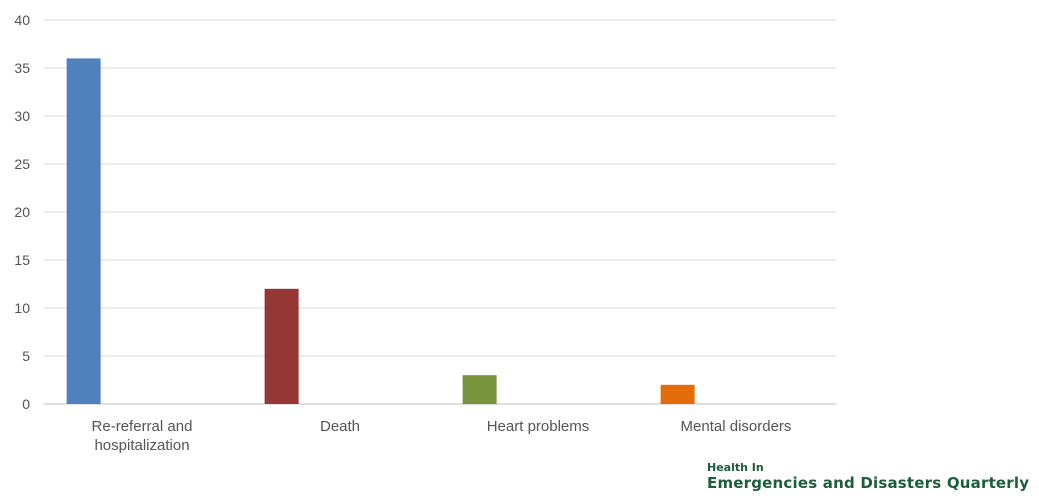 The width and height of the screenshot is (1039, 498). What do you see at coordinates (142, 436) in the screenshot?
I see `x-category-label: Re-referral and hospitalization` at bounding box center [142, 436].